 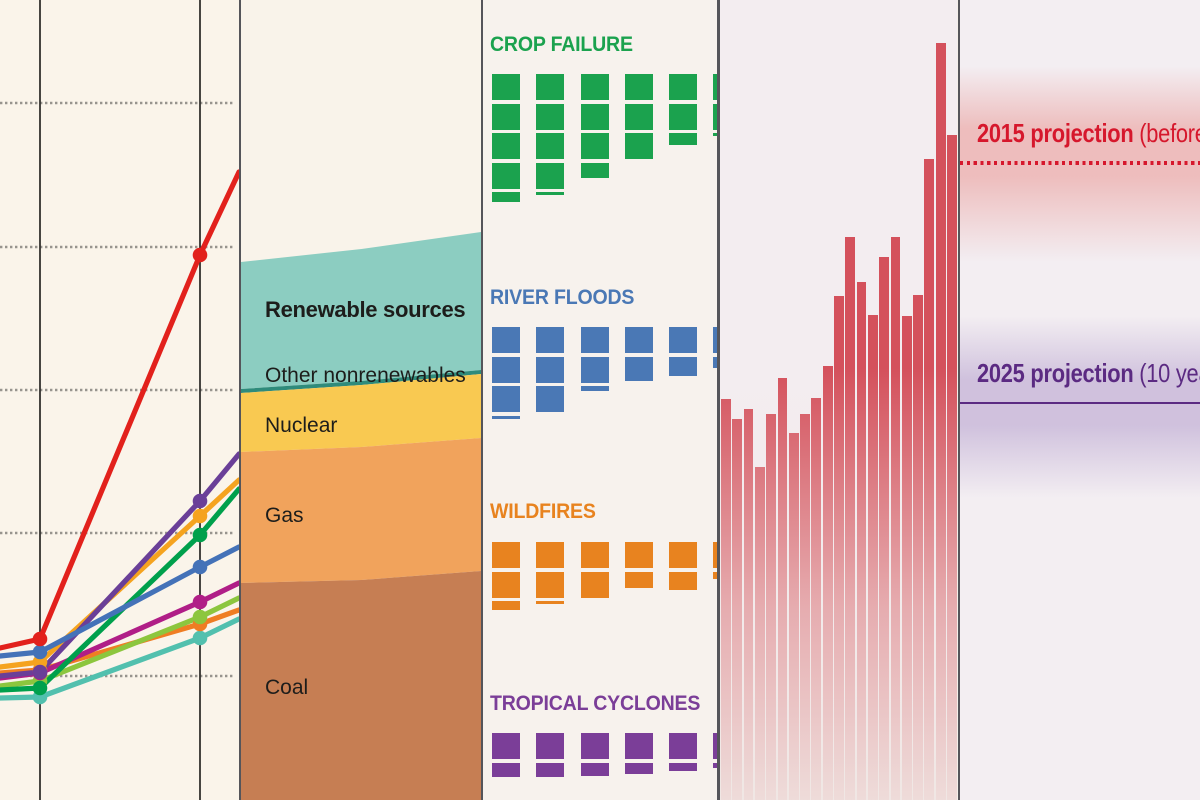 What do you see at coordinates (284, 515) in the screenshot?
I see `band-label-gas: Gas` at bounding box center [284, 515].